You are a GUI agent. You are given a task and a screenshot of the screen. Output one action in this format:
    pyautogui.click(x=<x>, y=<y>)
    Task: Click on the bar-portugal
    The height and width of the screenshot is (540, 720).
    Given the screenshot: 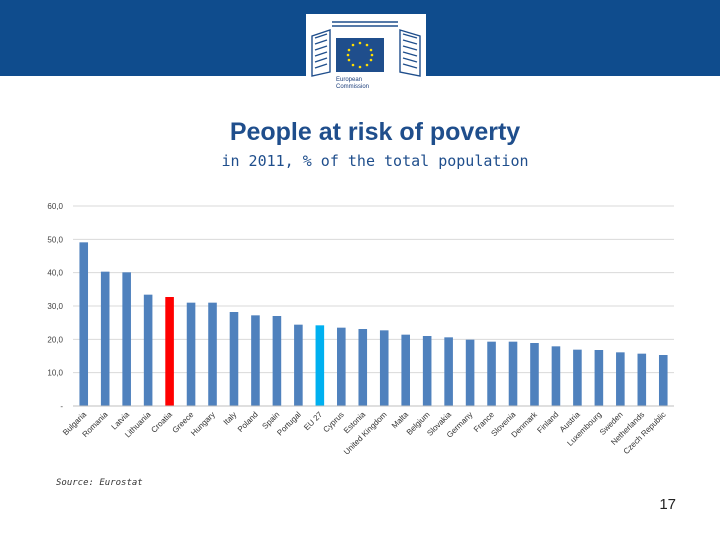 What is the action you would take?
    pyautogui.click(x=298, y=365)
    